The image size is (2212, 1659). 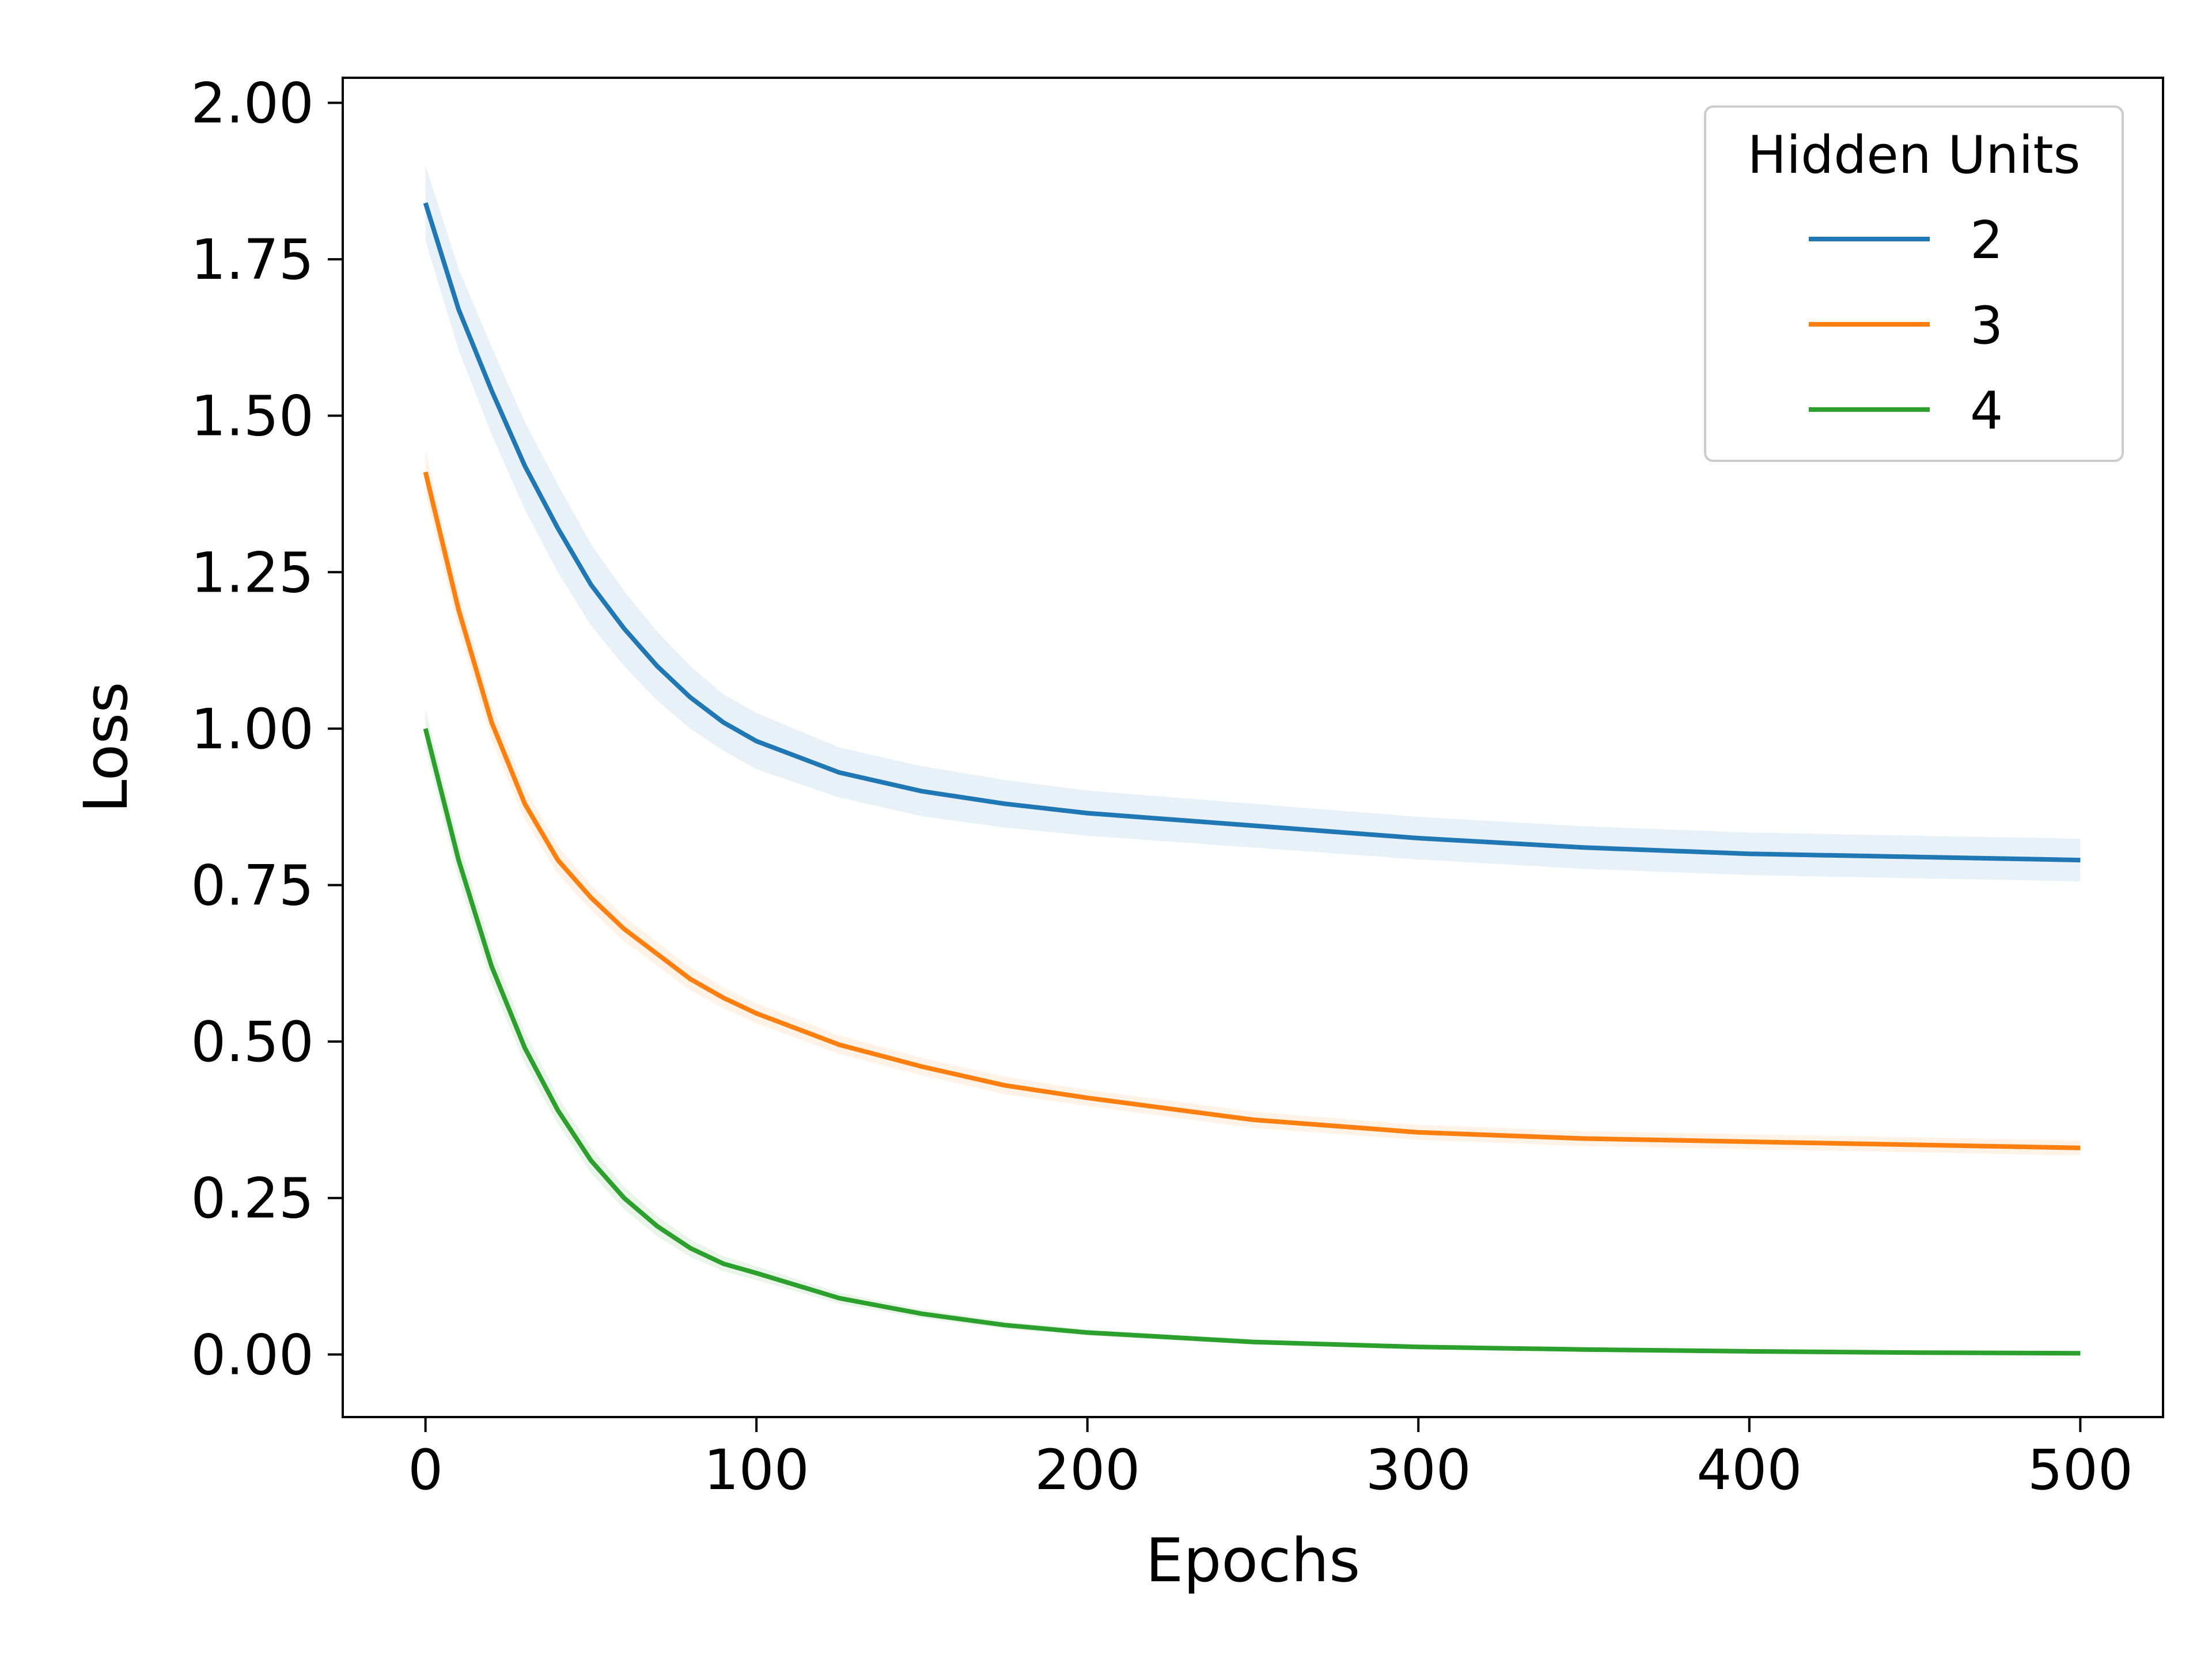 What do you see at coordinates (1986, 240) in the screenshot?
I see `legend-label-2: 2` at bounding box center [1986, 240].